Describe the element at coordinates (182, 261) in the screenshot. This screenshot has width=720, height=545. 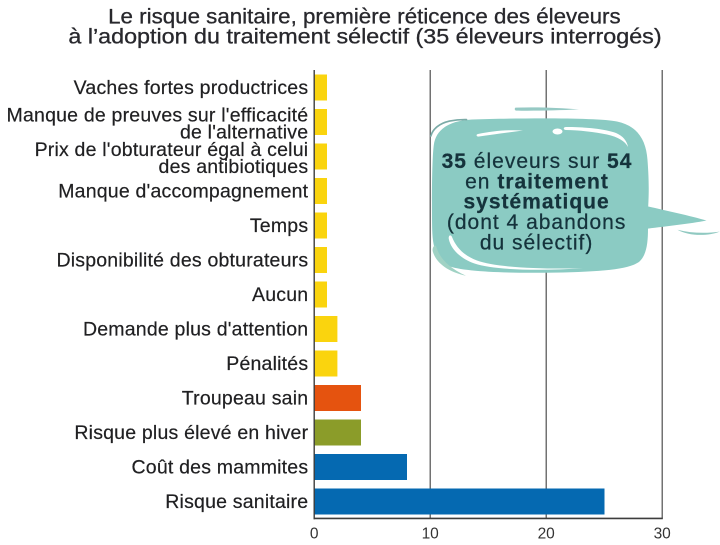
I see `svg-text: Disponibilité des obturateurs` at that location.